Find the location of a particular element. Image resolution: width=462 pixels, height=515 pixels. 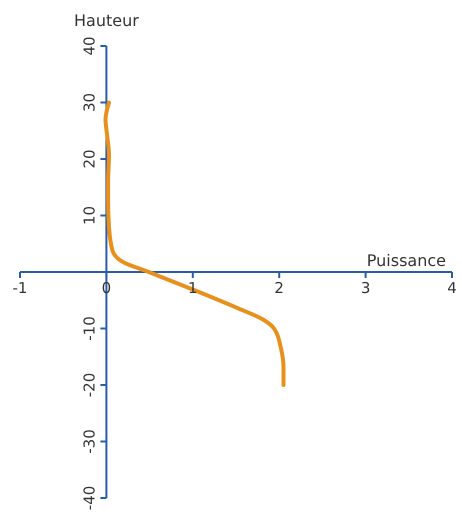

y-tick-label: 20 is located at coordinates (89, 159).